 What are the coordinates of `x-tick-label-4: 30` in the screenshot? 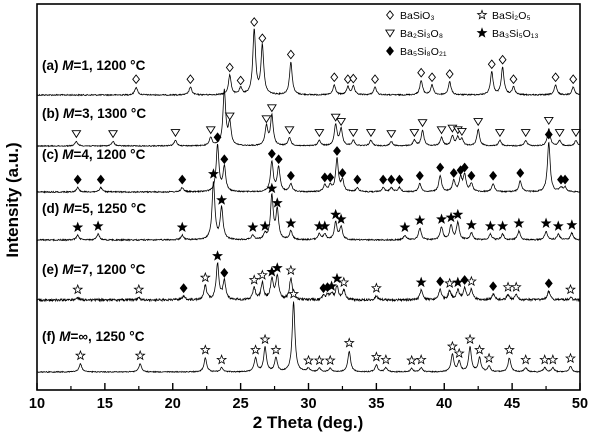 It's located at (308, 404).